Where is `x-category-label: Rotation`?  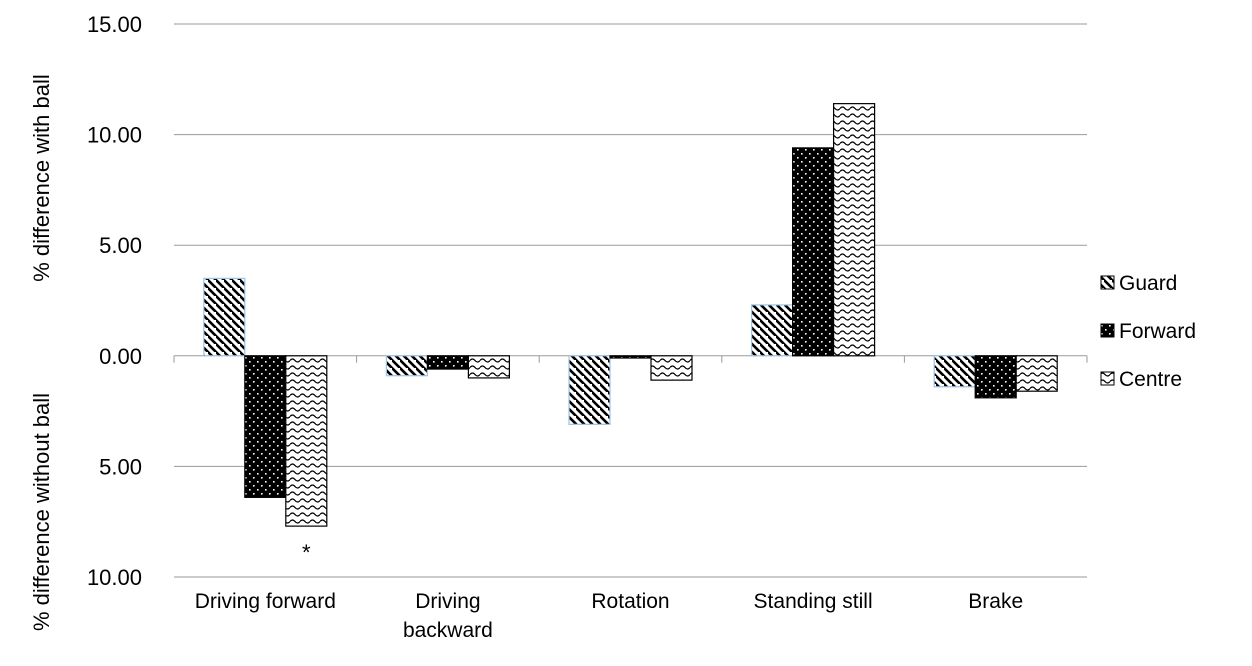 x-category-label: Rotation is located at coordinates (630, 601).